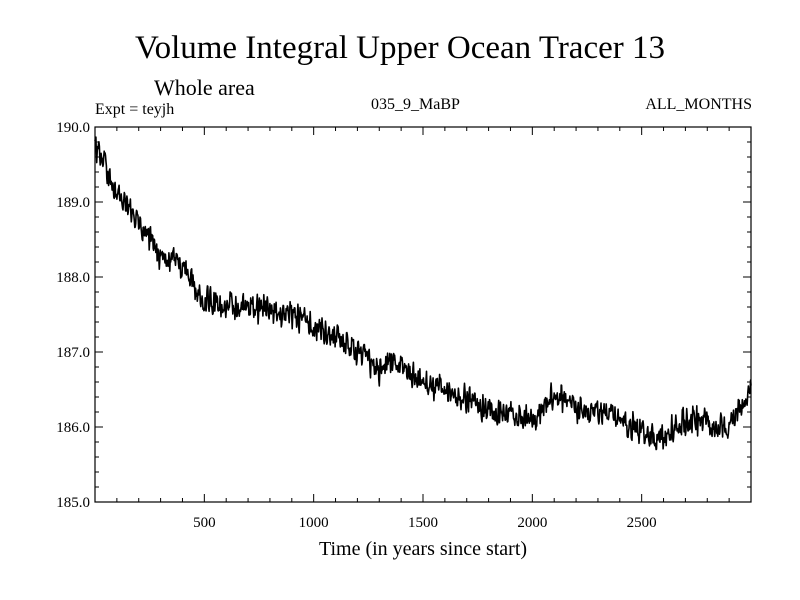 The width and height of the screenshot is (800, 600). Describe the element at coordinates (415, 104) in the screenshot. I see `run-label: 035_9_MaBP` at that location.